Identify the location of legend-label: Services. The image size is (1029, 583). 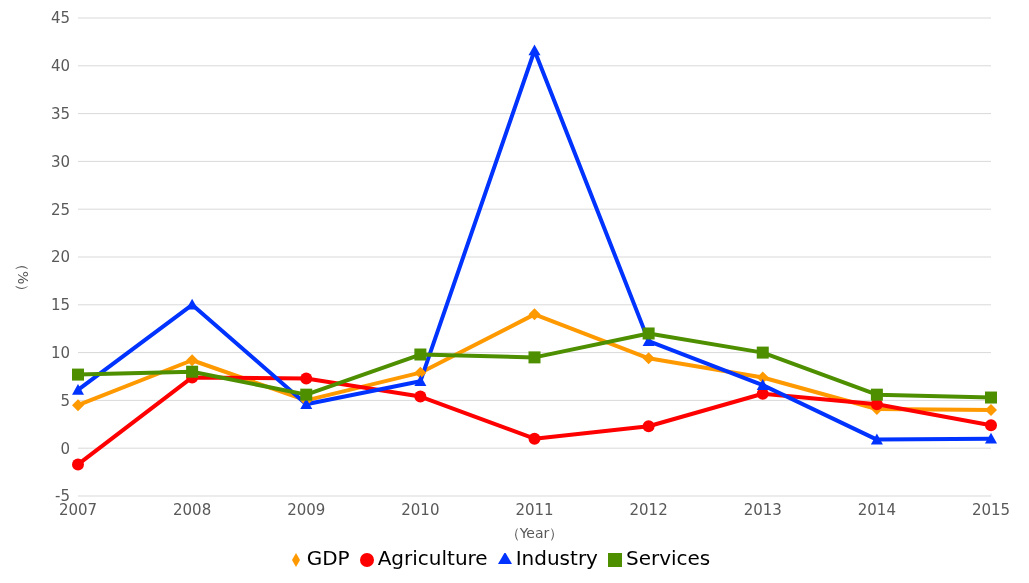
(668, 558).